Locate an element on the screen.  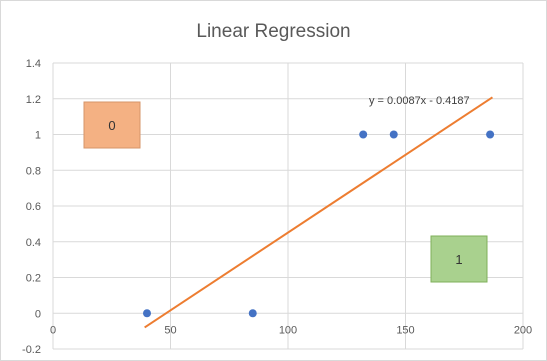
y-tick-label: 1 is located at coordinates (38, 136).